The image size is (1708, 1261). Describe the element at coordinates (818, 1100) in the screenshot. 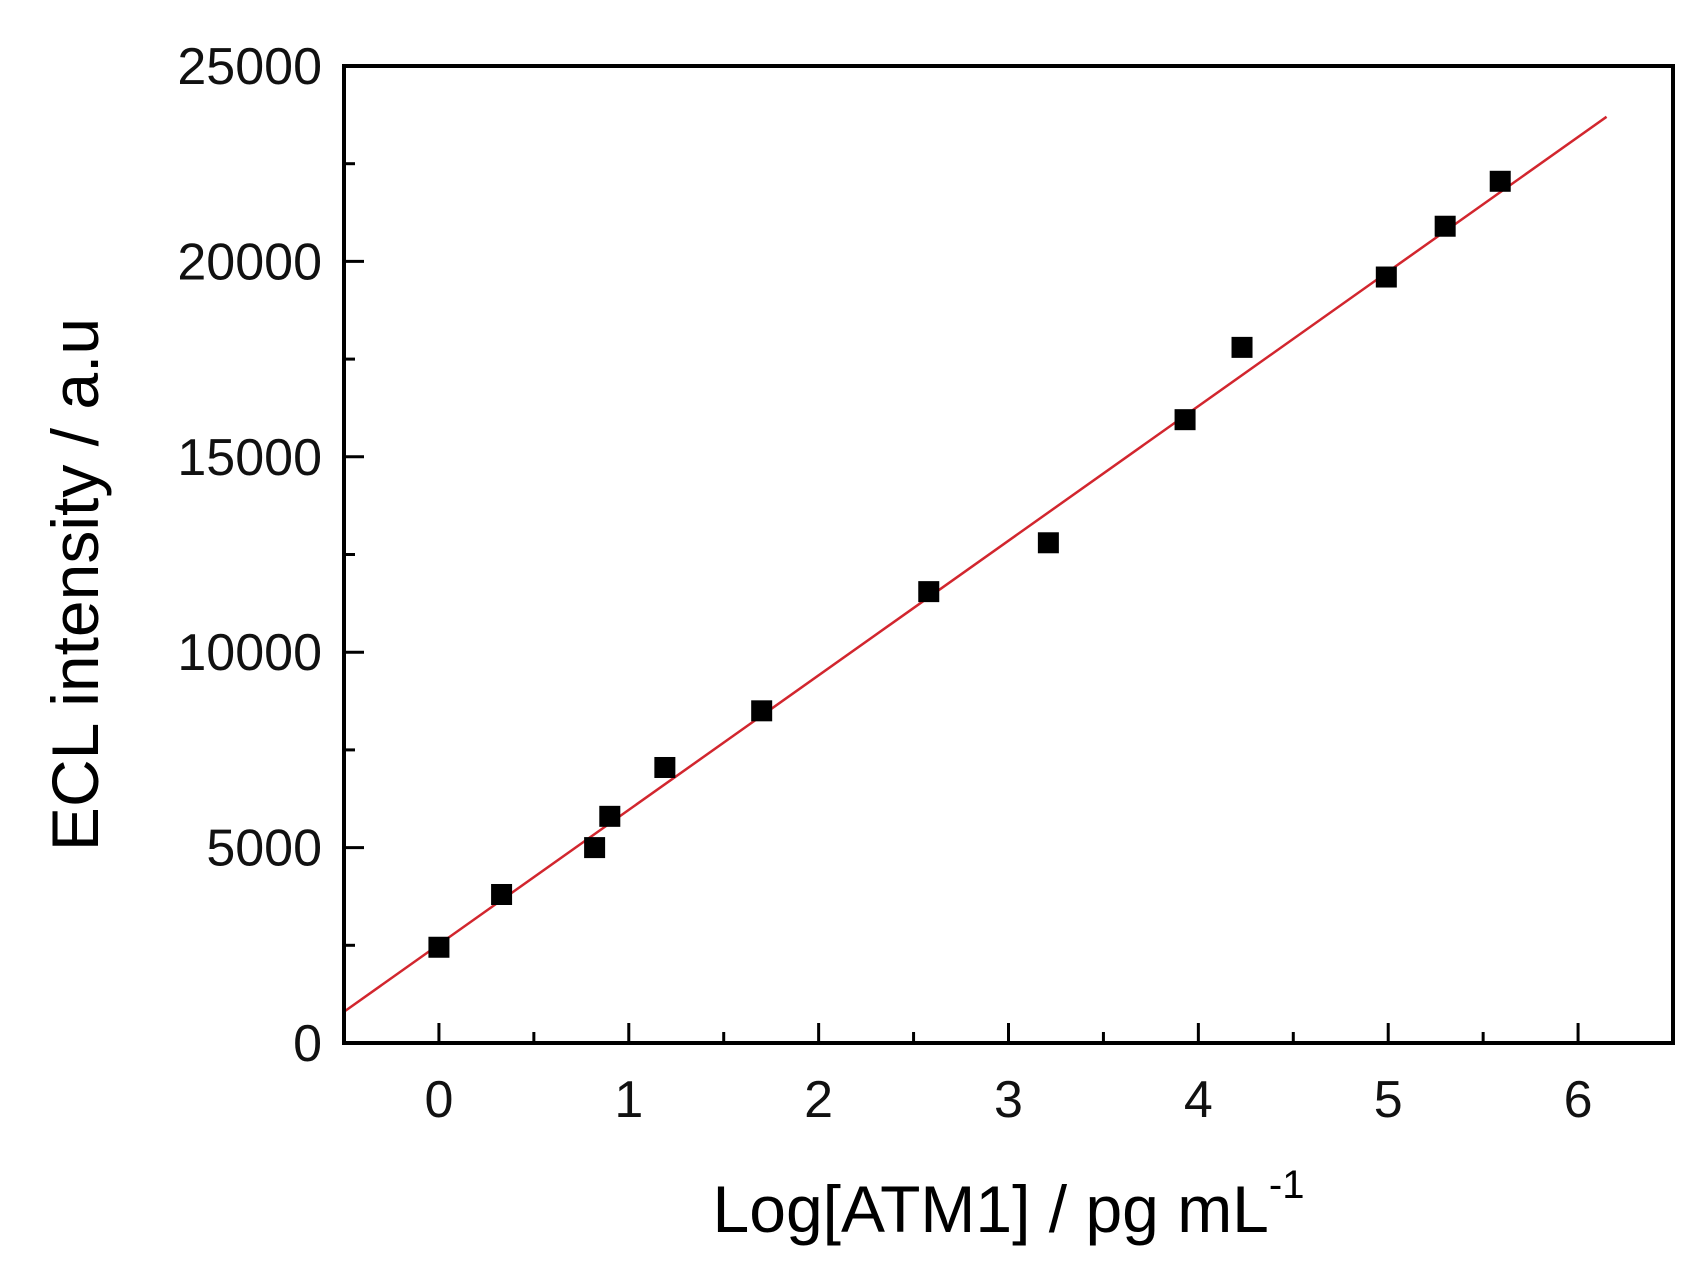

I see `x-tick-label: 2` at that location.